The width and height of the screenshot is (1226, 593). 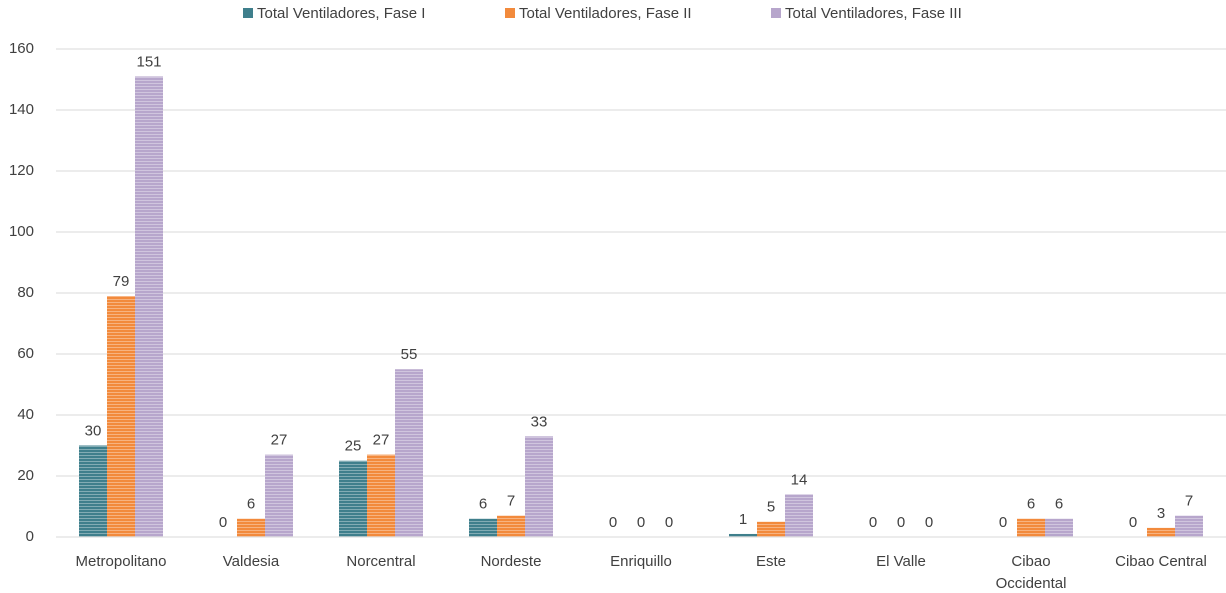 I want to click on x-tick-label: Este, so click(x=770, y=561).